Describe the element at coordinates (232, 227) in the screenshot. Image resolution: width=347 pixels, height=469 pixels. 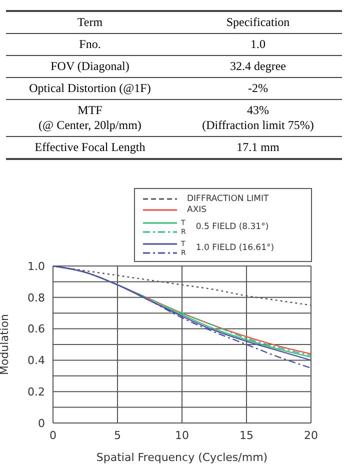
I see `text: 0.5 FIELD (8.31°)` at that location.